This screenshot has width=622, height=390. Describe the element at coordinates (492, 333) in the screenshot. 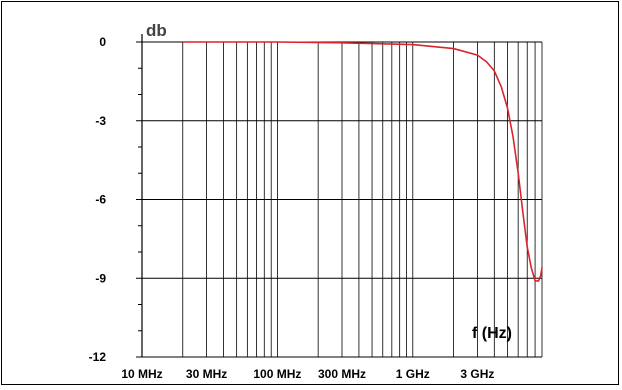

I see `x-axis-label: f (Hz)` at that location.